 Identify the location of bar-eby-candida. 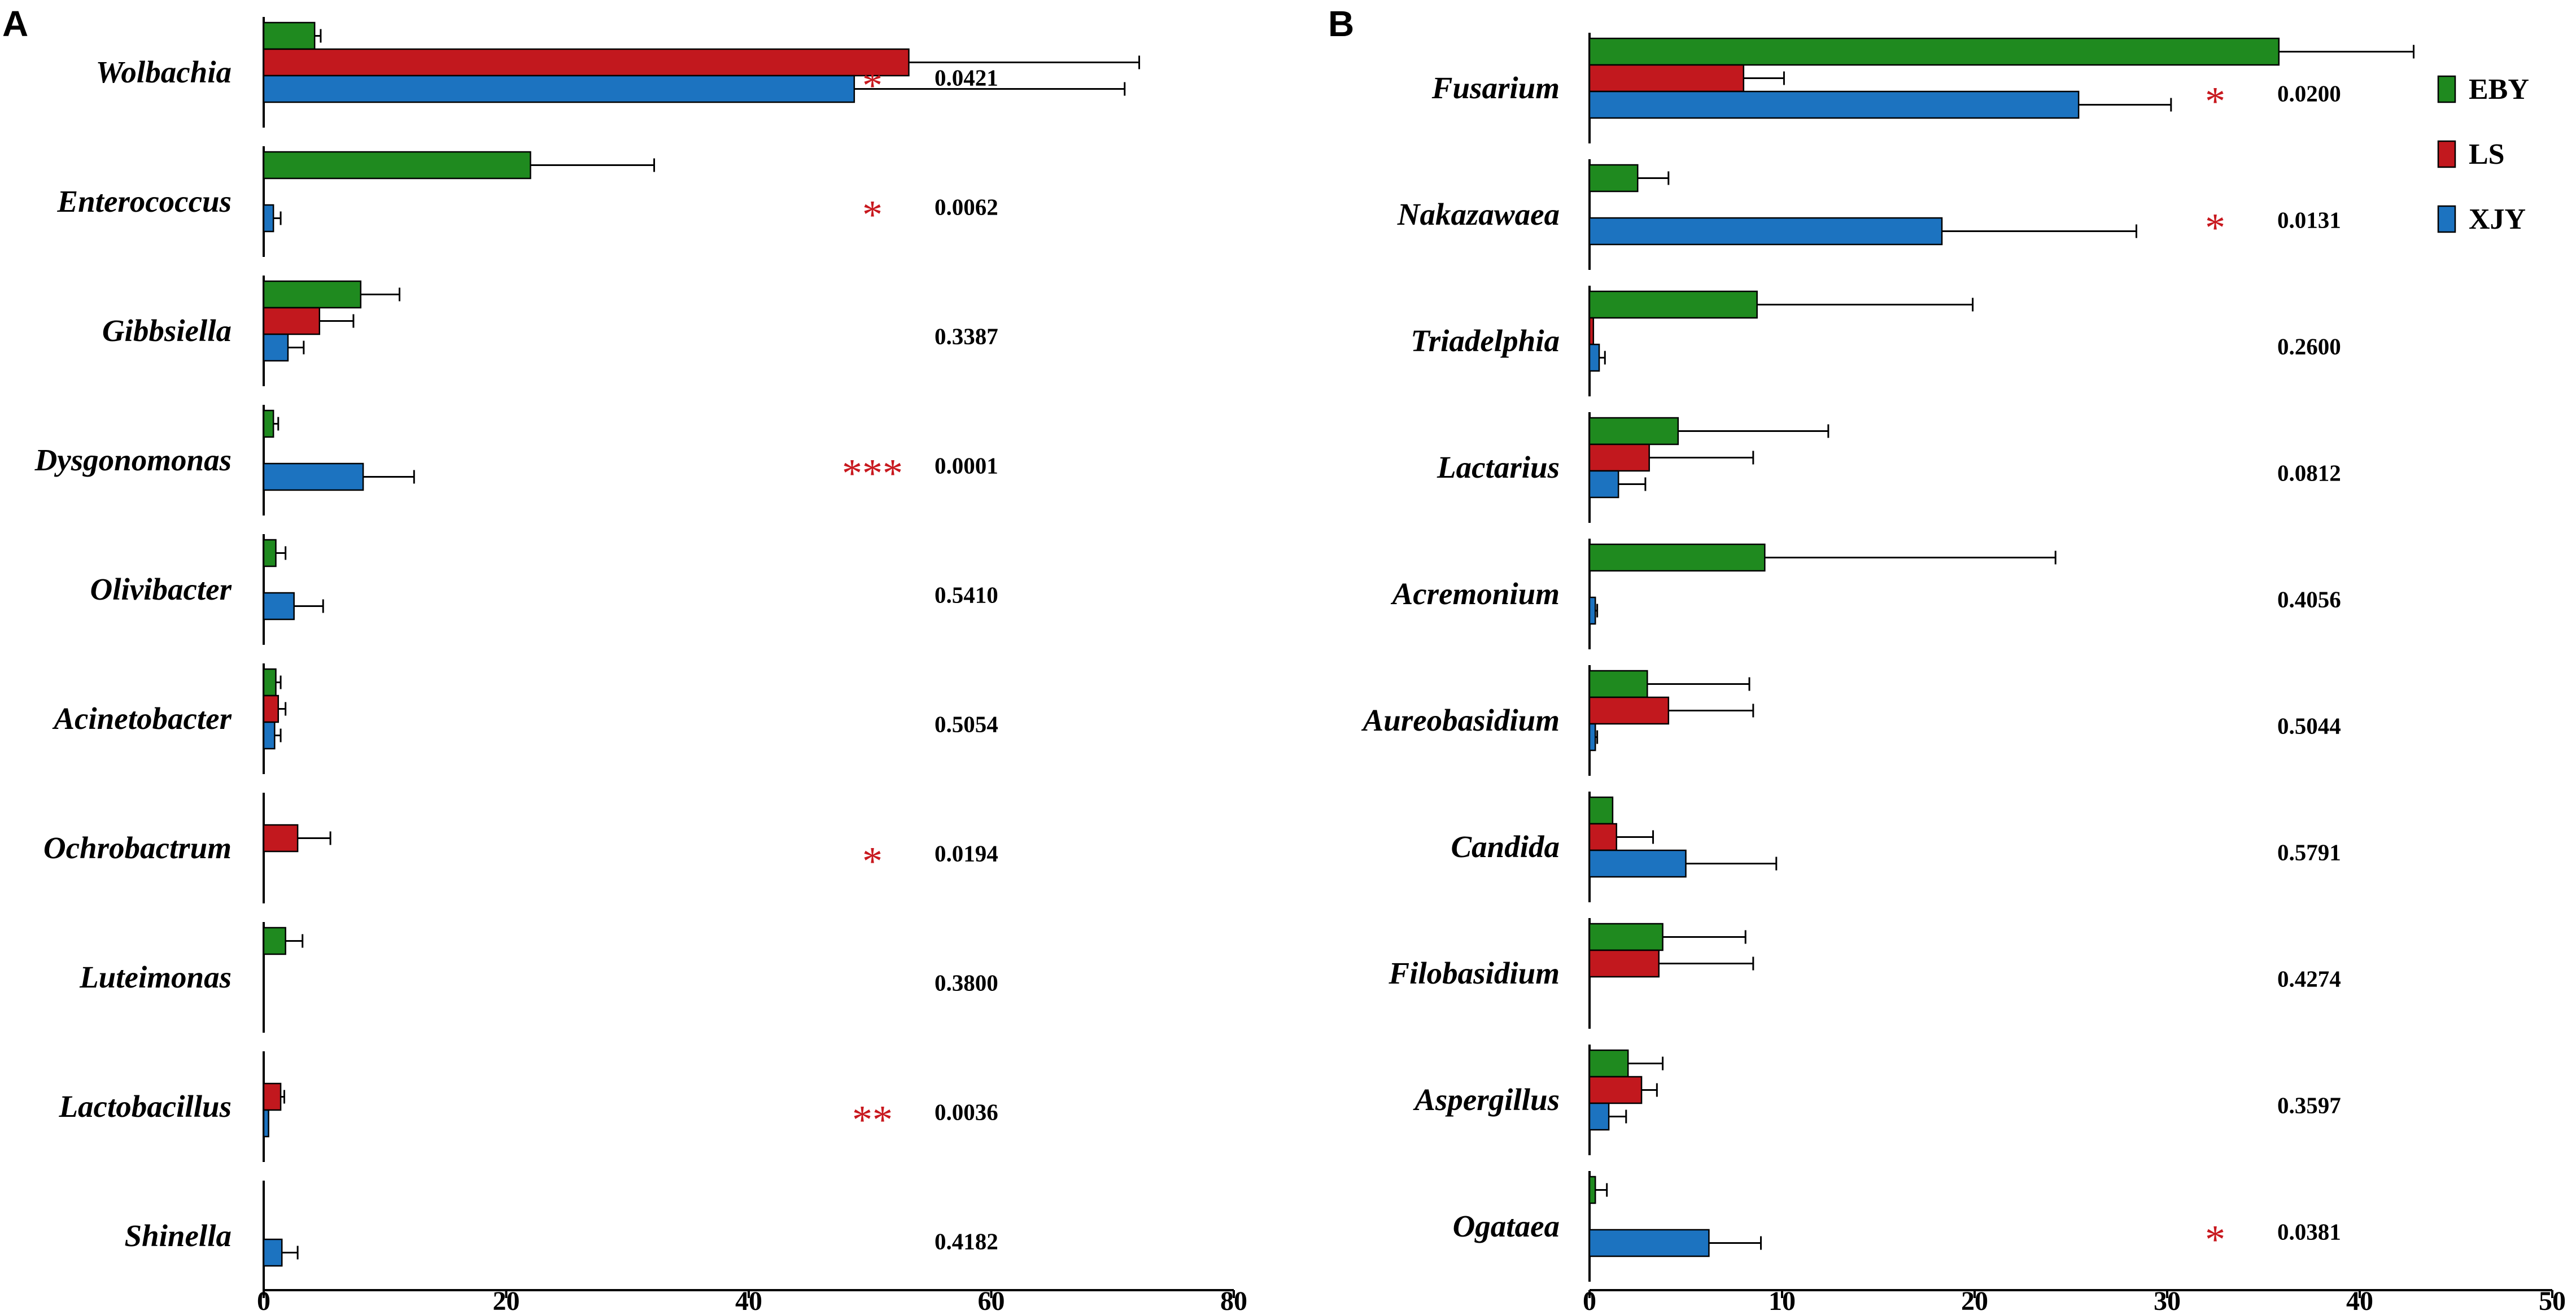
(1601, 810).